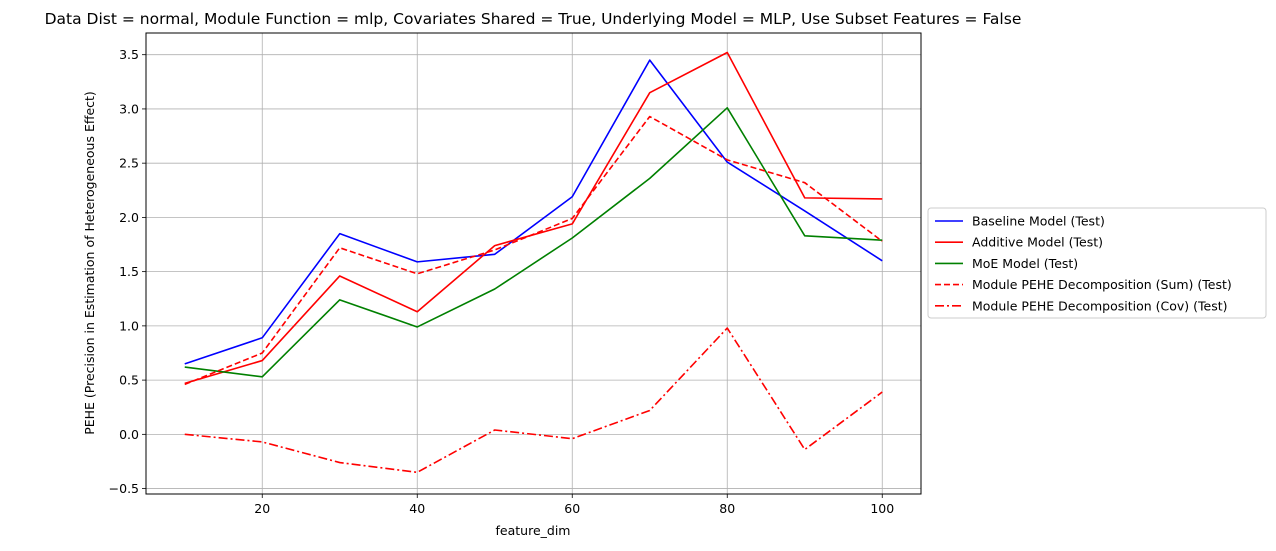  I want to click on y-tick-label: 2.5, so click(129, 163).